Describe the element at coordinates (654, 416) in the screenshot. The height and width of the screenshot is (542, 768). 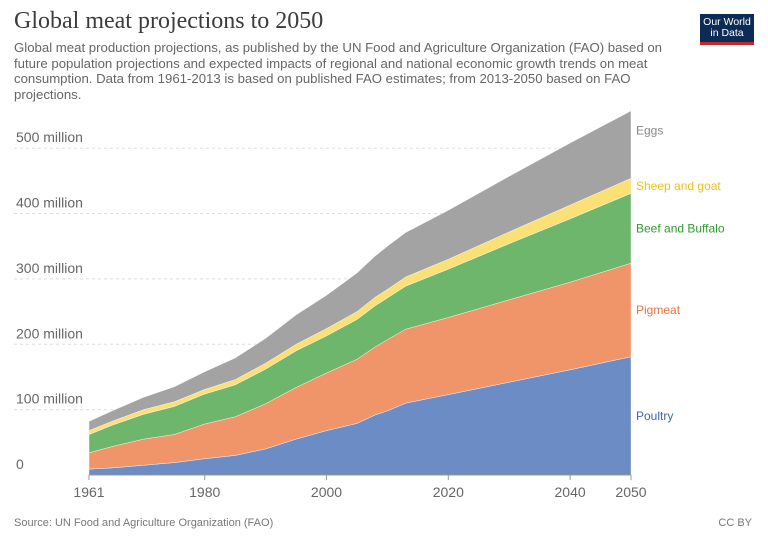
I see `series-label-poultry: Poultry` at that location.